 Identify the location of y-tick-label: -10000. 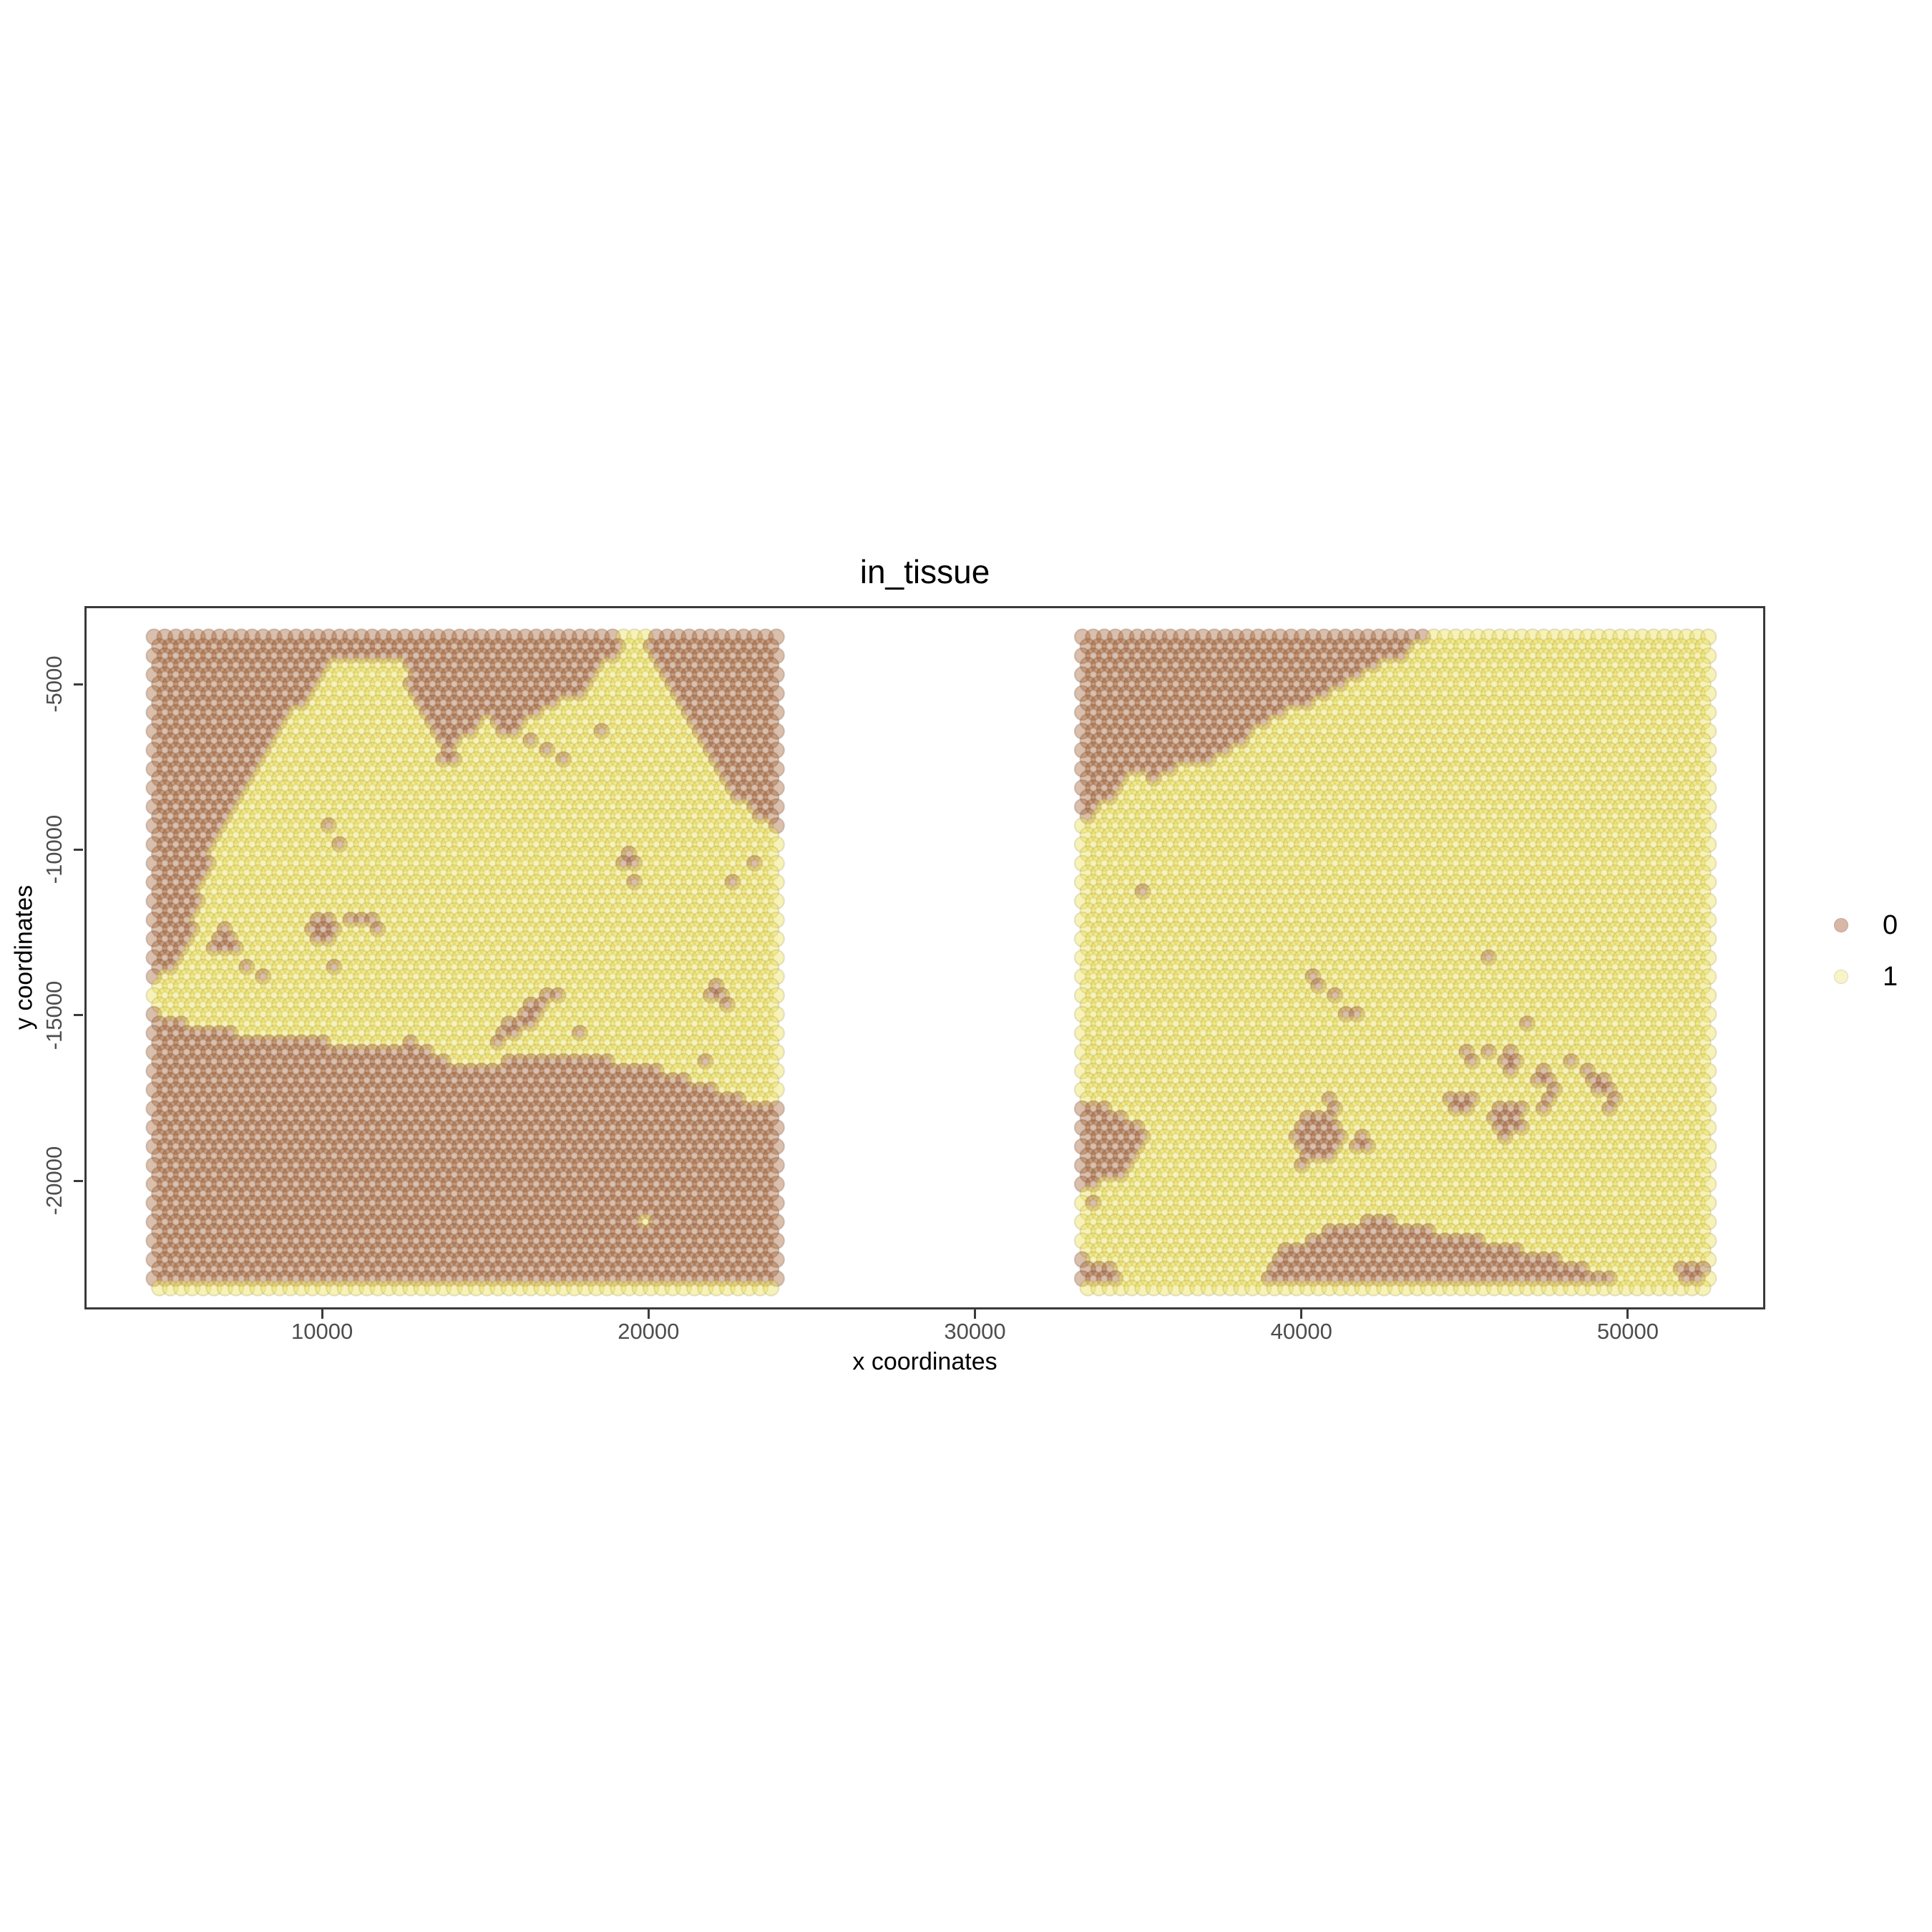
(54, 849).